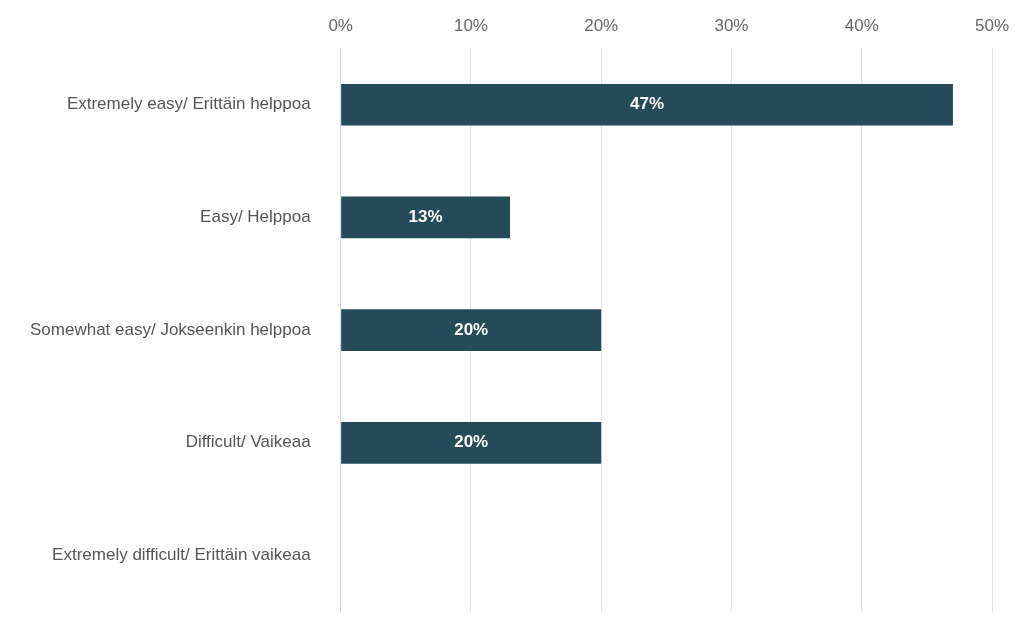 This screenshot has height=644, width=1022. Describe the element at coordinates (182, 555) in the screenshot. I see `y-tick-label: Extremely difficult/ Erittäin vaikeaa` at that location.